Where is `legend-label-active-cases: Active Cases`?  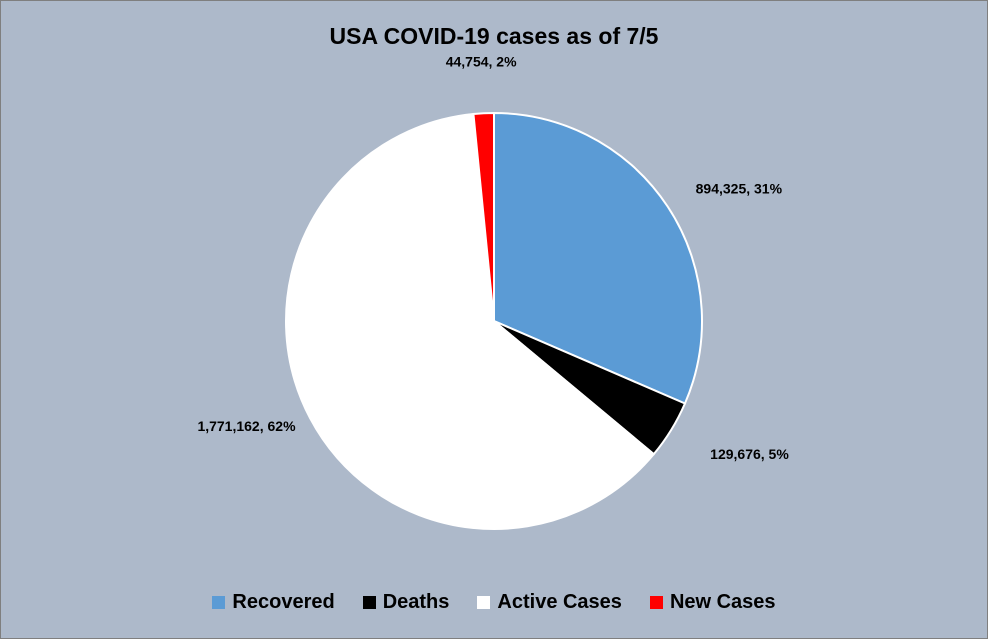
legend-label-active-cases: Active Cases is located at coordinates (559, 602).